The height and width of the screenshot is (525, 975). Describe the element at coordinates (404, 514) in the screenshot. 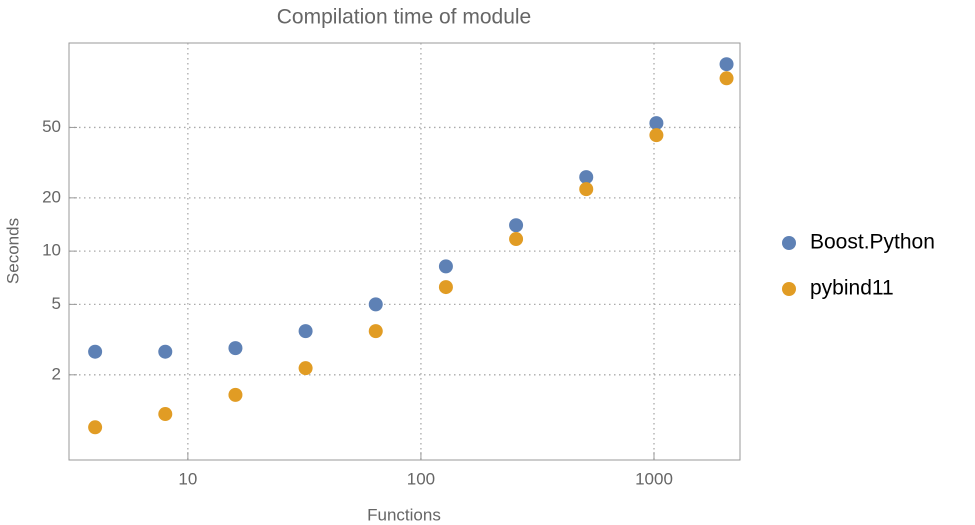

I see `x-axis-label: Functions` at that location.